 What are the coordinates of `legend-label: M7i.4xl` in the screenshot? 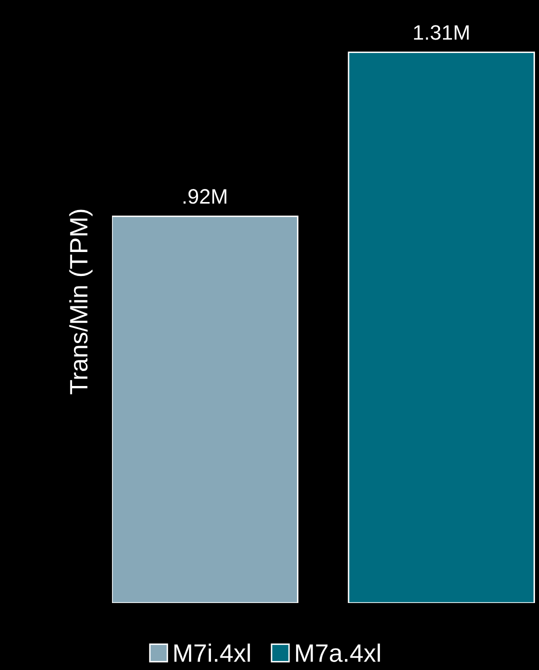 It's located at (212, 653).